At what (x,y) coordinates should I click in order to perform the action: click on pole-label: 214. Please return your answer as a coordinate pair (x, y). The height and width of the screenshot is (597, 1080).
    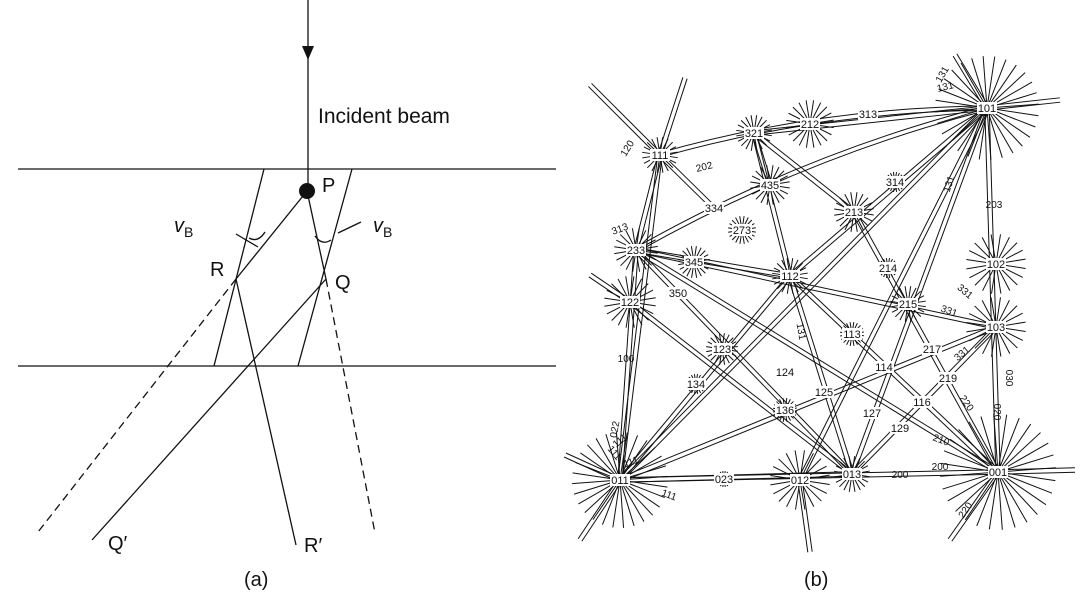
    Looking at the image, I should click on (888, 269).